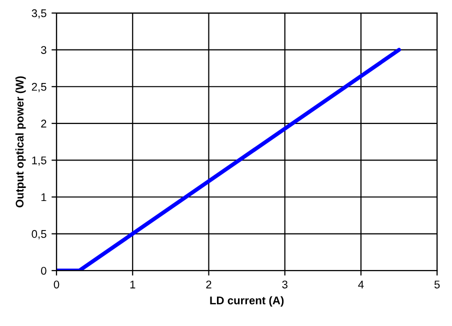 The width and height of the screenshot is (452, 326). I want to click on x-tick-label: 3, so click(285, 284).